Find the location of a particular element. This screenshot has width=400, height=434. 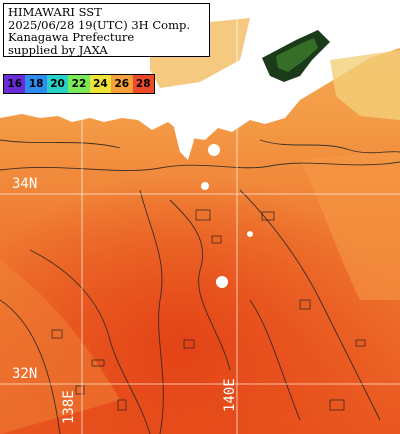

cool-band-east is located at coordinates (350, 225).